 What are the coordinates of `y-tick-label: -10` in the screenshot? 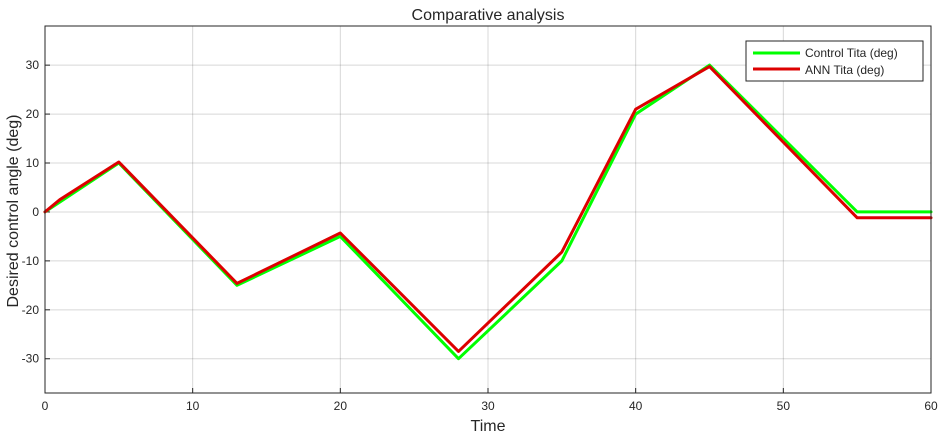 It's located at (31, 261).